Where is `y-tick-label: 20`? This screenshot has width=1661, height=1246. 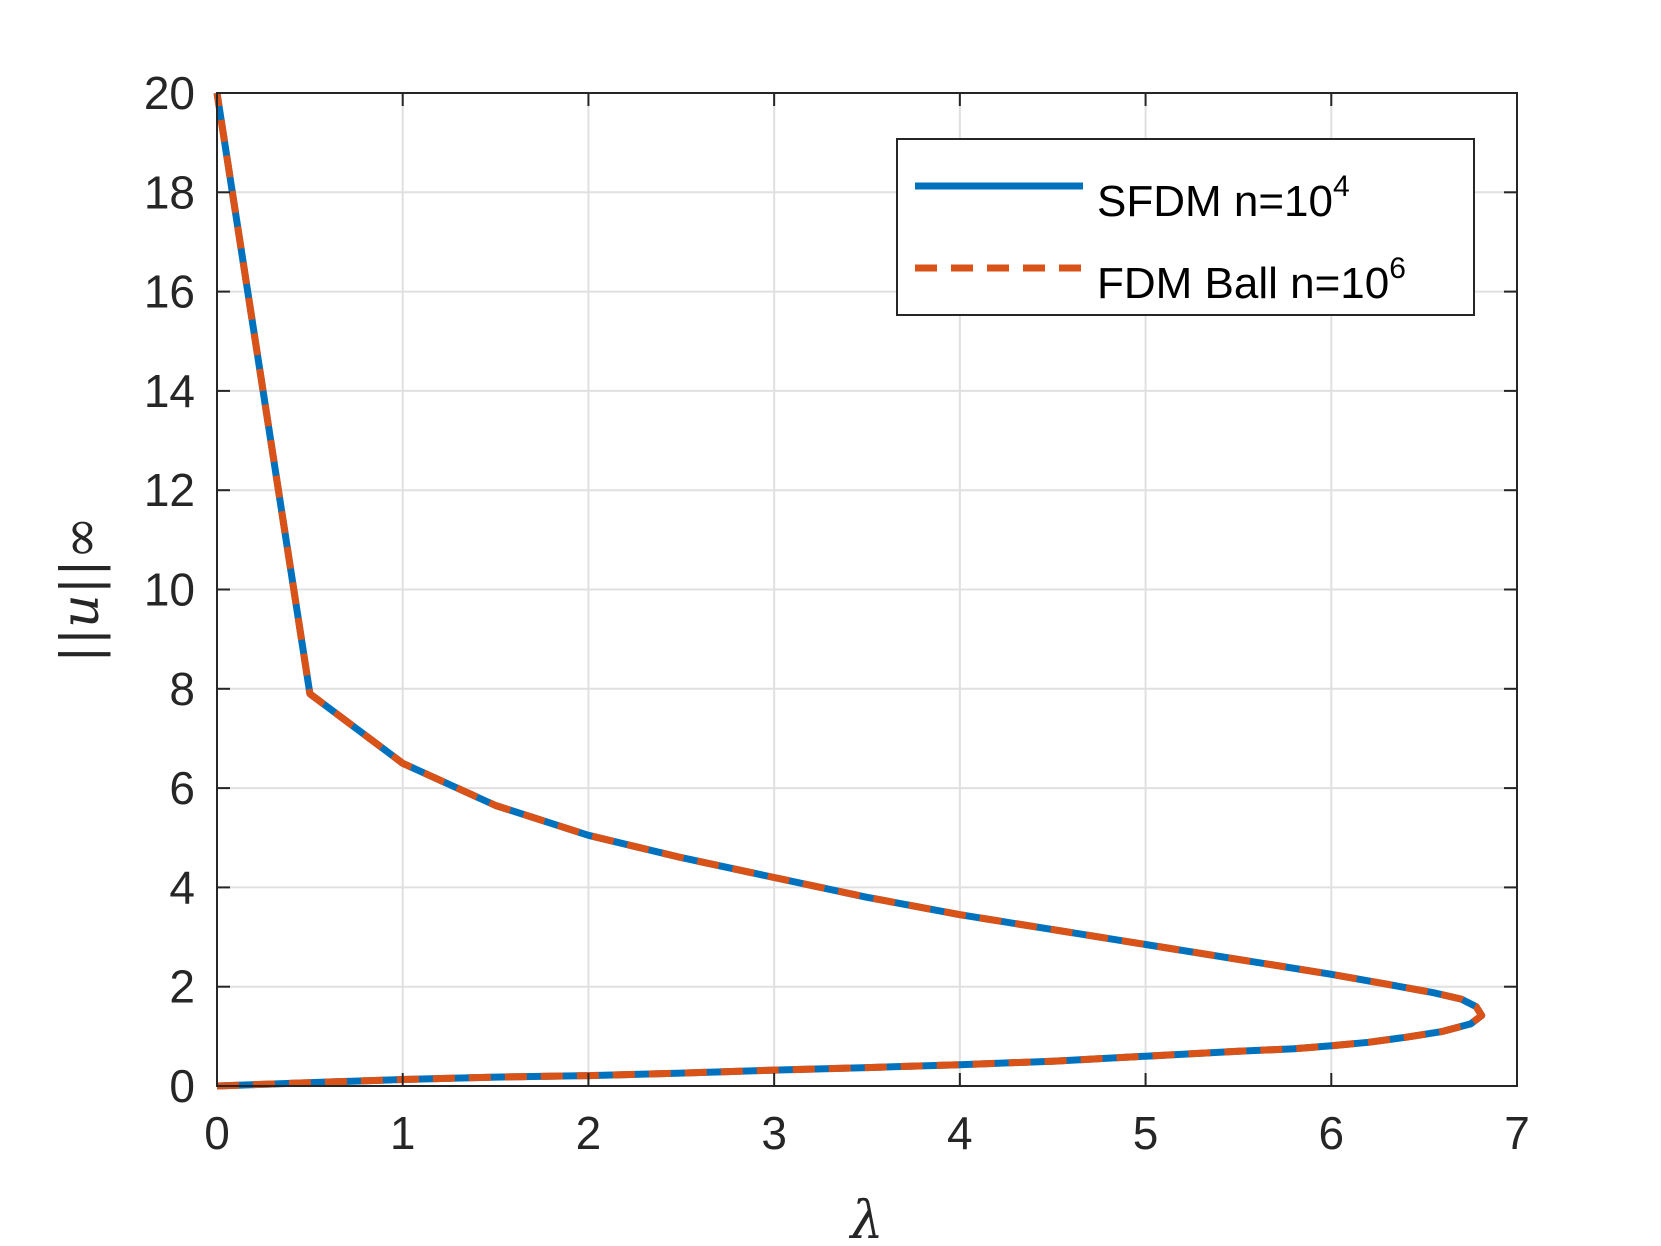
y-tick-label: 20 is located at coordinates (169, 93).